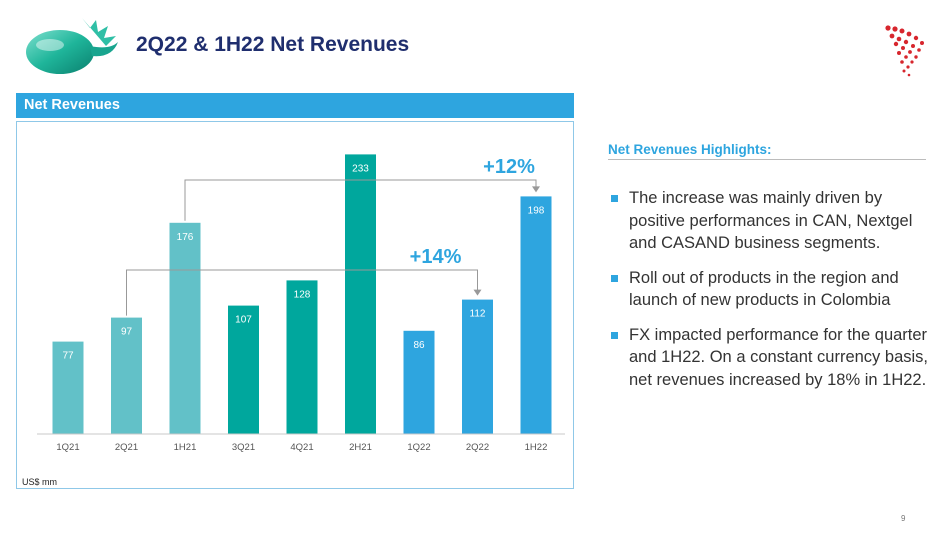 This screenshot has width=950, height=534. Describe the element at coordinates (301, 447) in the screenshot. I see `x-tick-label: 4Q21` at that location.